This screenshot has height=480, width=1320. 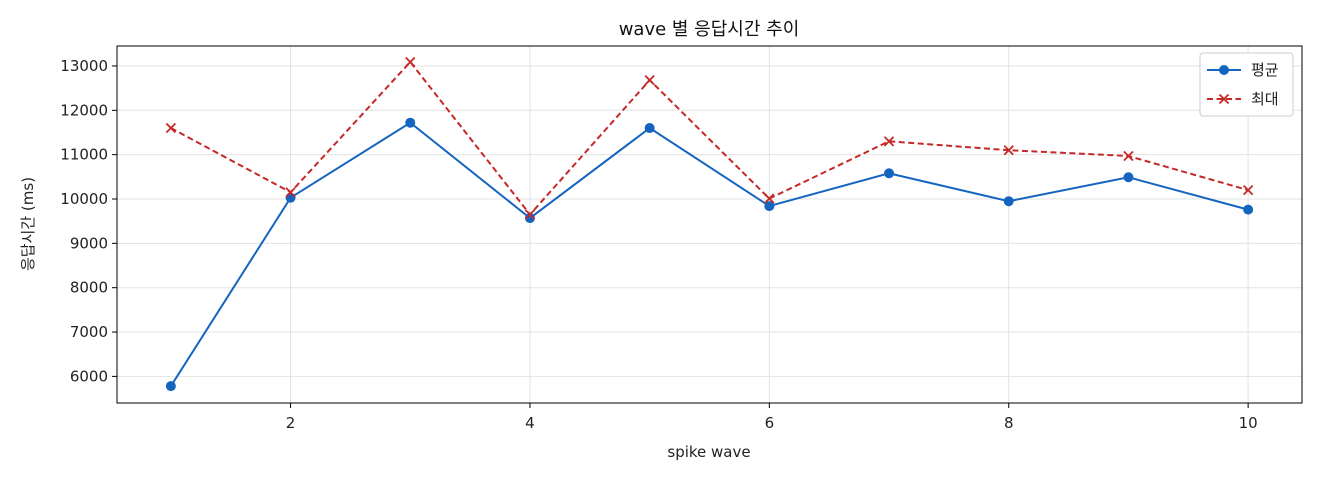 I want to click on x-tick-label: 8, so click(x=1009, y=423).